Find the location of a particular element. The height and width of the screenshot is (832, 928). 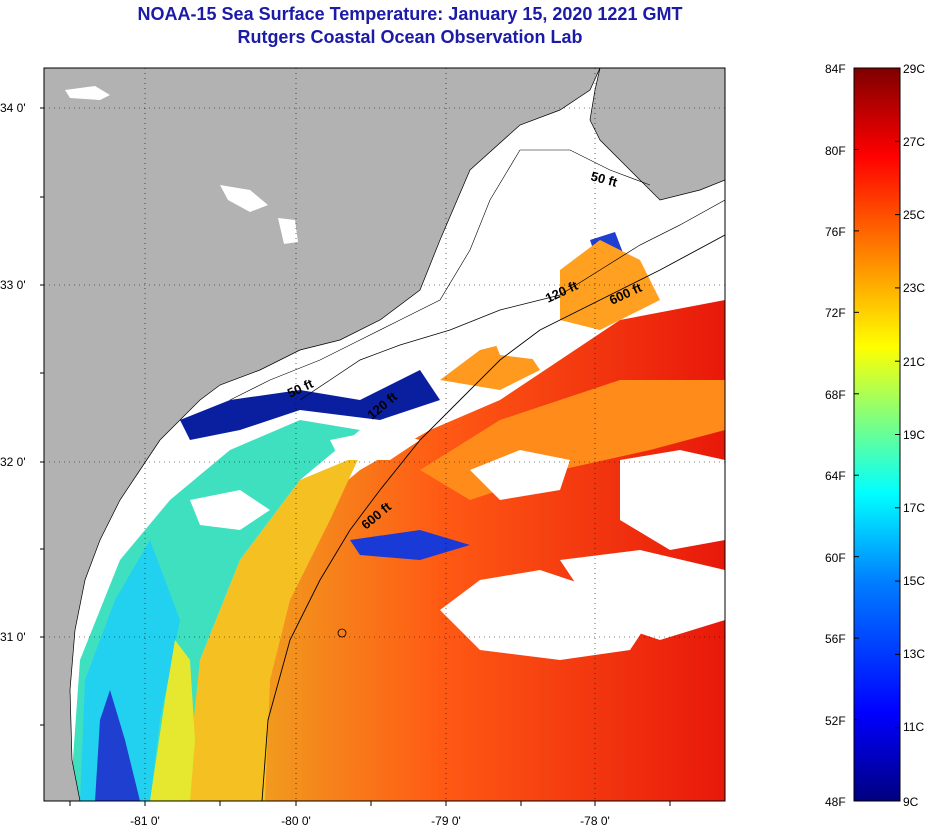

colorbar-ticks is located at coordinates (877, 434).